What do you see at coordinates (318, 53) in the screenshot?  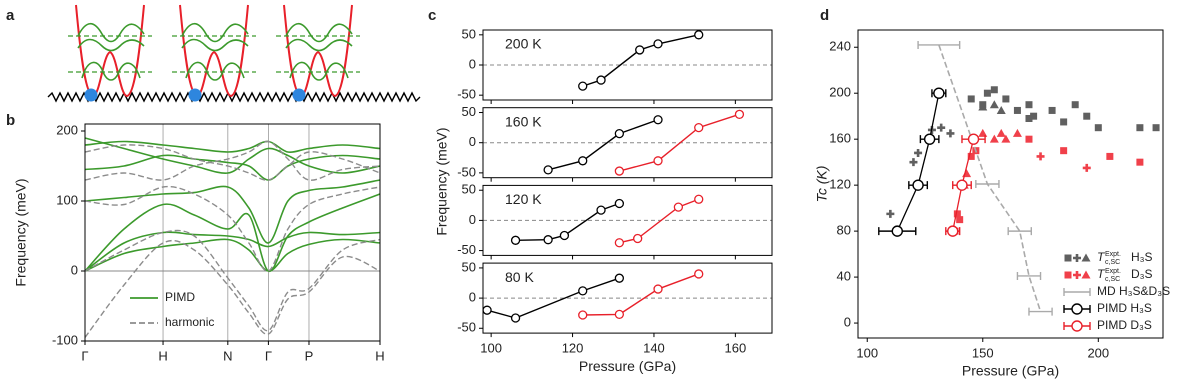 I see `double-well` at bounding box center [318, 53].